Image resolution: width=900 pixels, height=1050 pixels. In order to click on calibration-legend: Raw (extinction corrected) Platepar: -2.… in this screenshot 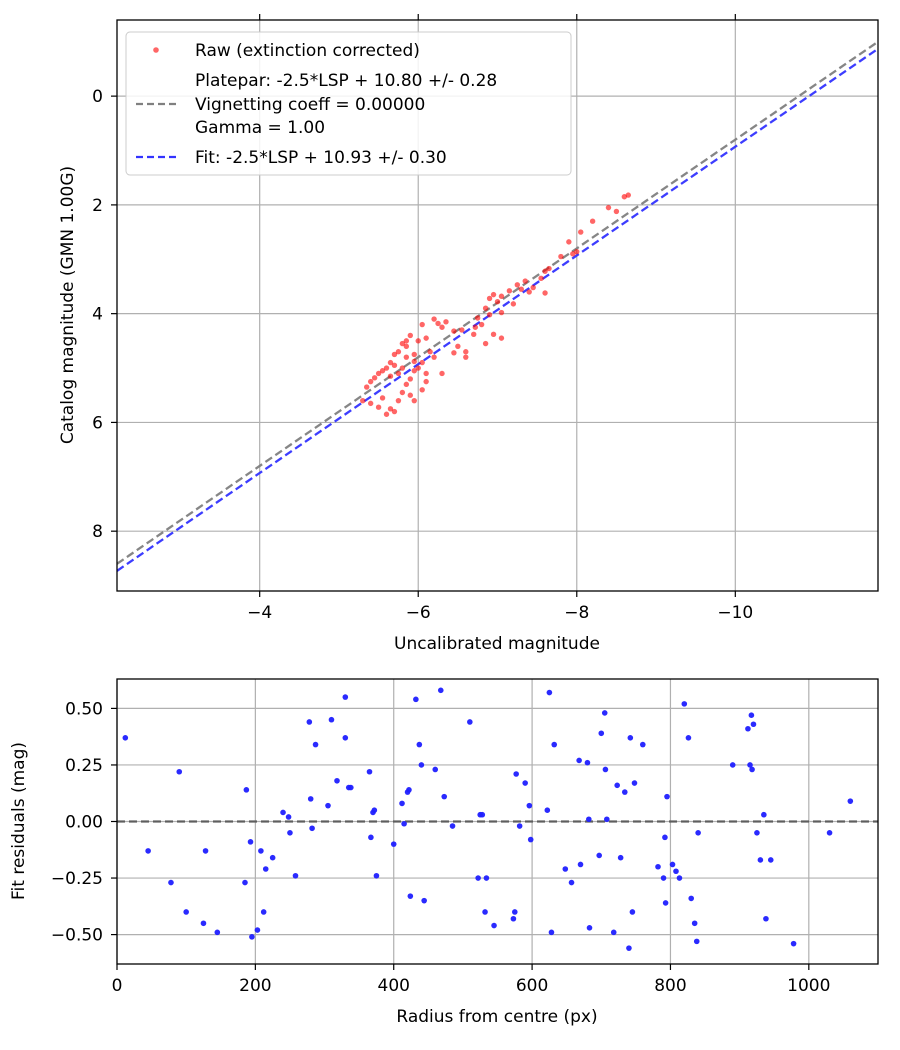, I will do `click(348, 103)`.